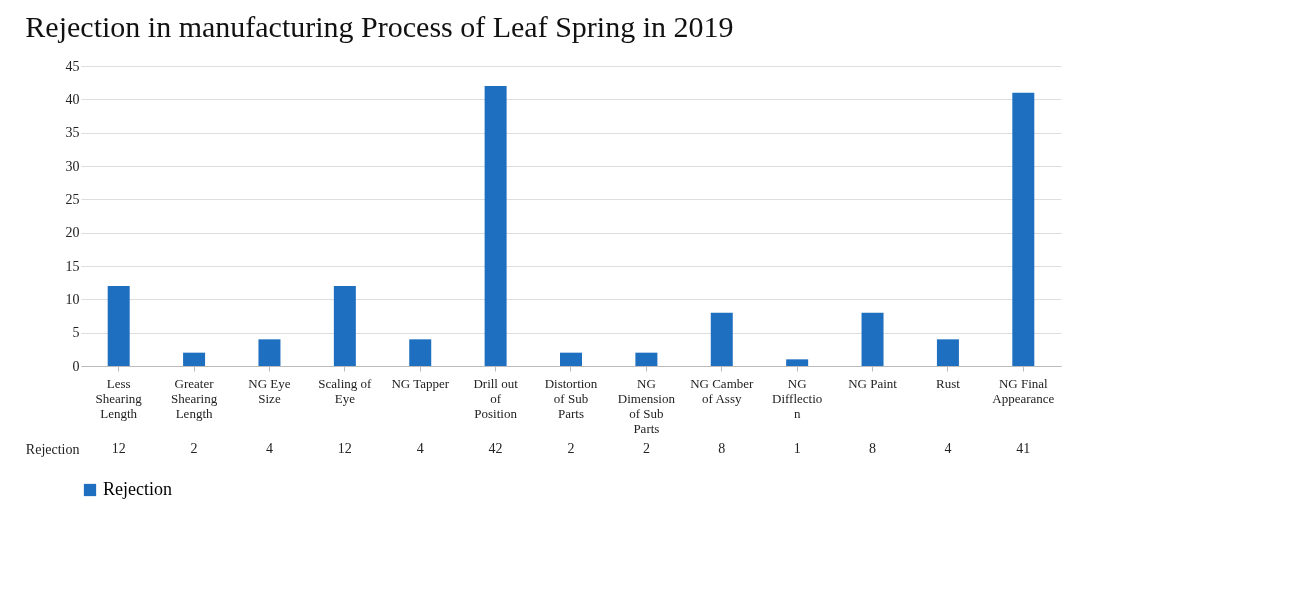 The image size is (1293, 598). I want to click on x-tick-label: NG Dimension of Sub Parts, so click(646, 405).